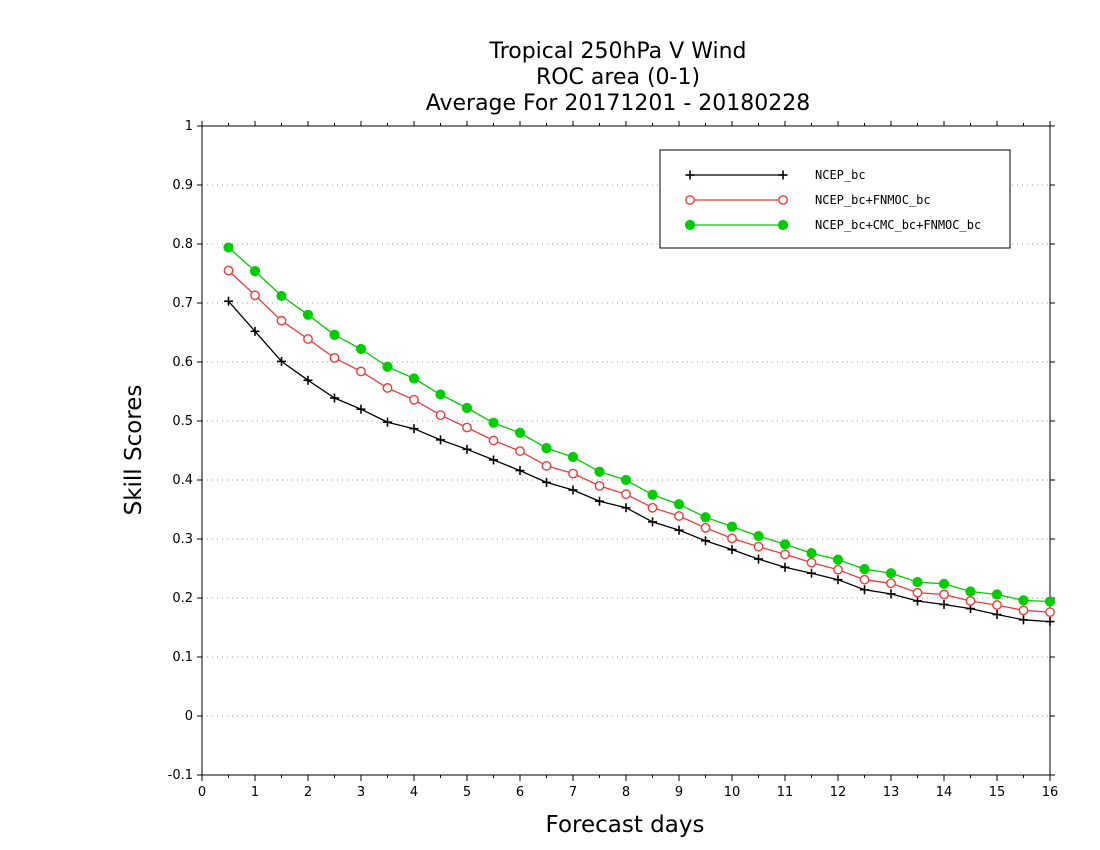 The height and width of the screenshot is (850, 1100). What do you see at coordinates (891, 792) in the screenshot?
I see `x-tick-label: 13` at bounding box center [891, 792].